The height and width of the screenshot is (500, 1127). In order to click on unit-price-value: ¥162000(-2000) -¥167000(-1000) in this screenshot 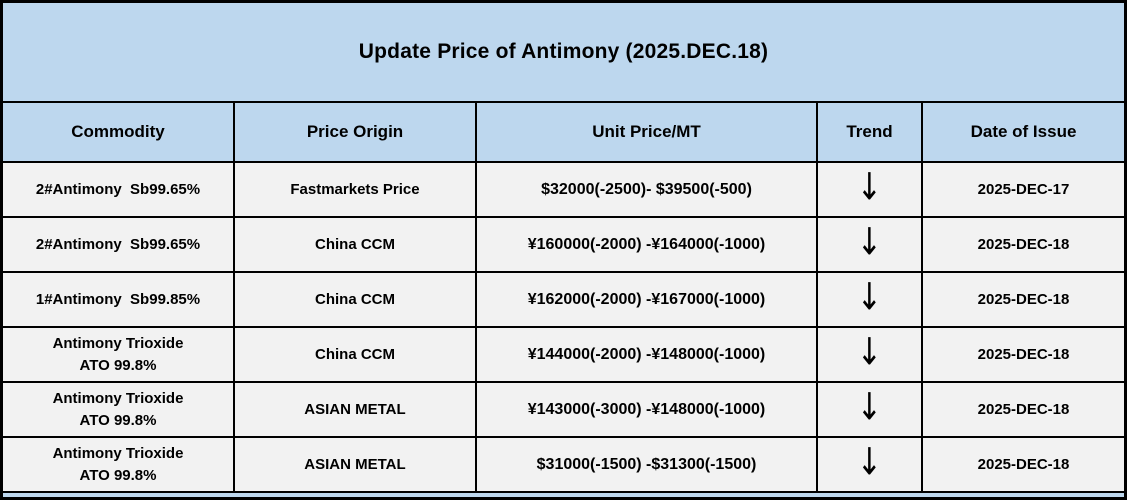, I will do `click(647, 299)`.